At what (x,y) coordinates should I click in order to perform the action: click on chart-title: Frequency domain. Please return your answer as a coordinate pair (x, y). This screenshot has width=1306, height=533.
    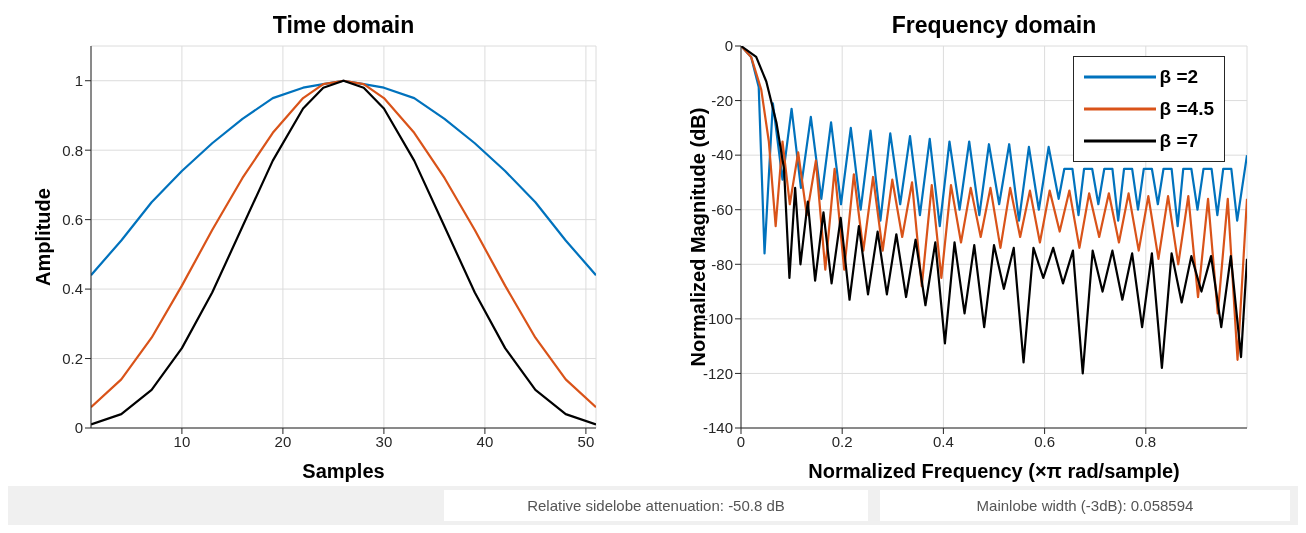
    Looking at the image, I should click on (994, 25).